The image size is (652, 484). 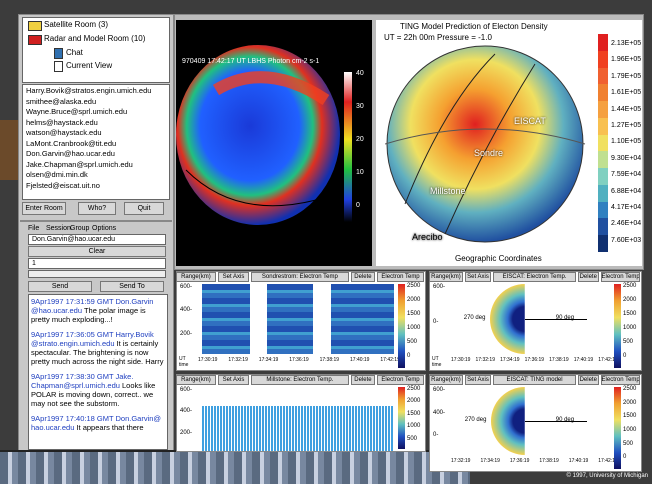 I want to click on panel-button: EISCAT: TING model, so click(x=535, y=380).